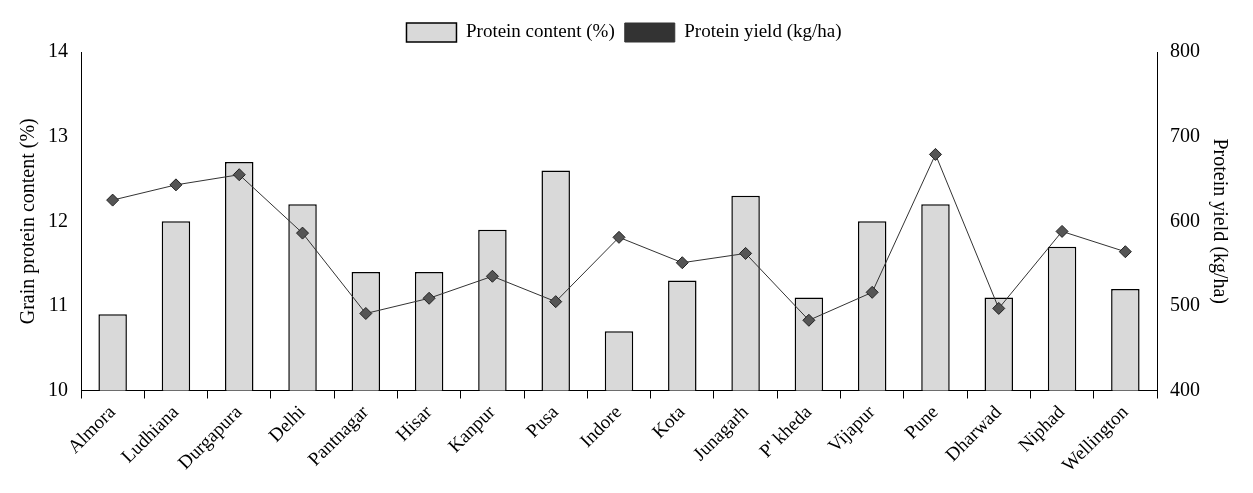  I want to click on x-tick-label: Pusa, so click(542, 421).